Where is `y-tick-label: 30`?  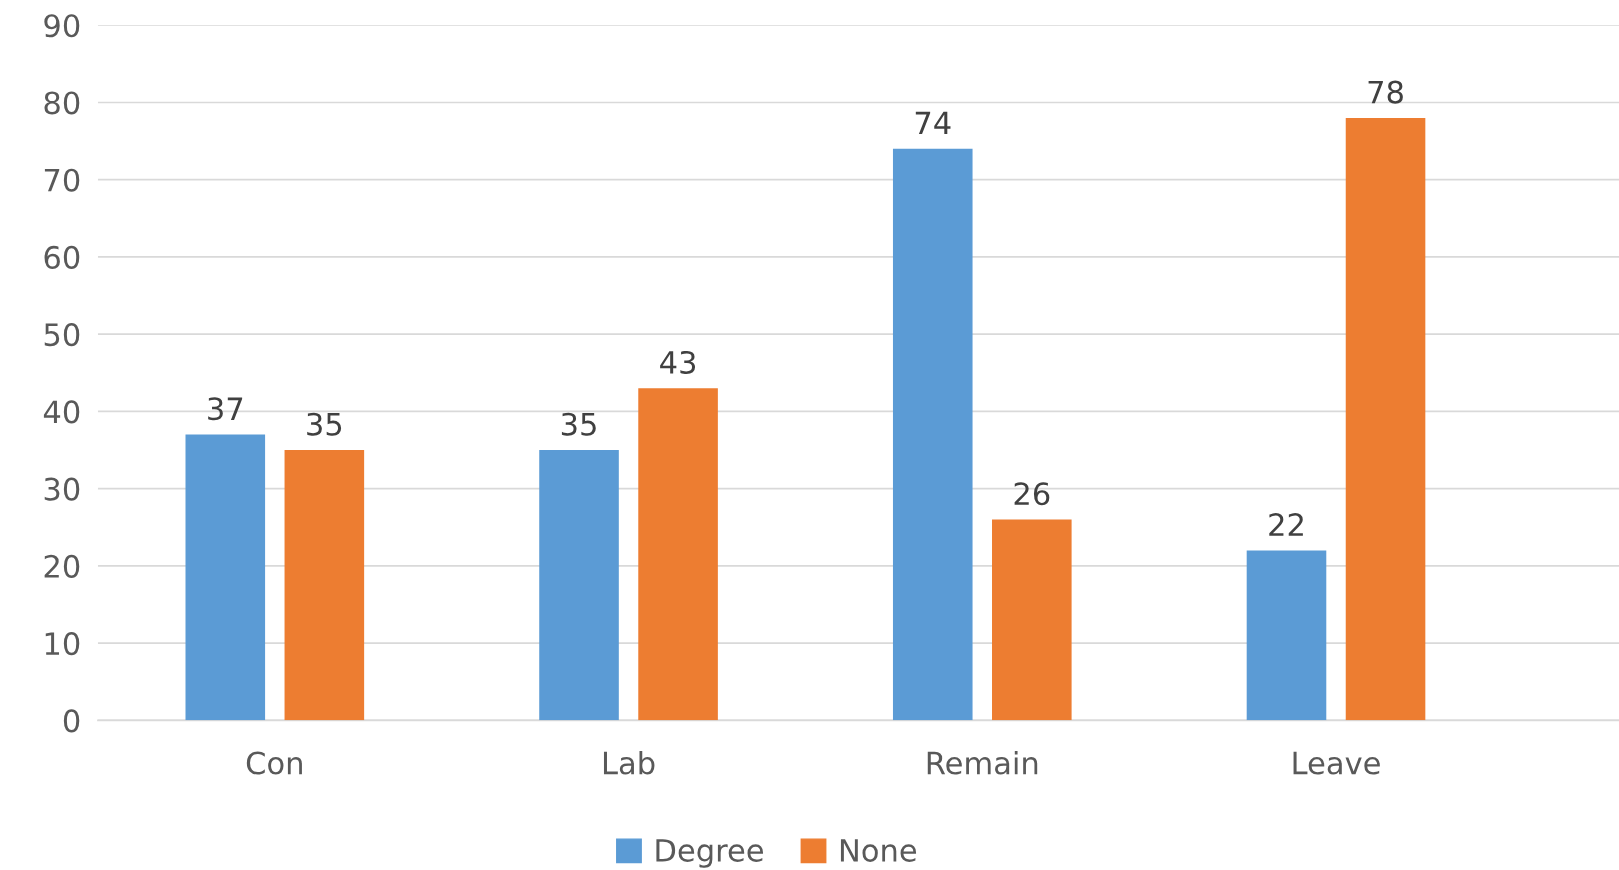
y-tick-label: 30 is located at coordinates (62, 489).